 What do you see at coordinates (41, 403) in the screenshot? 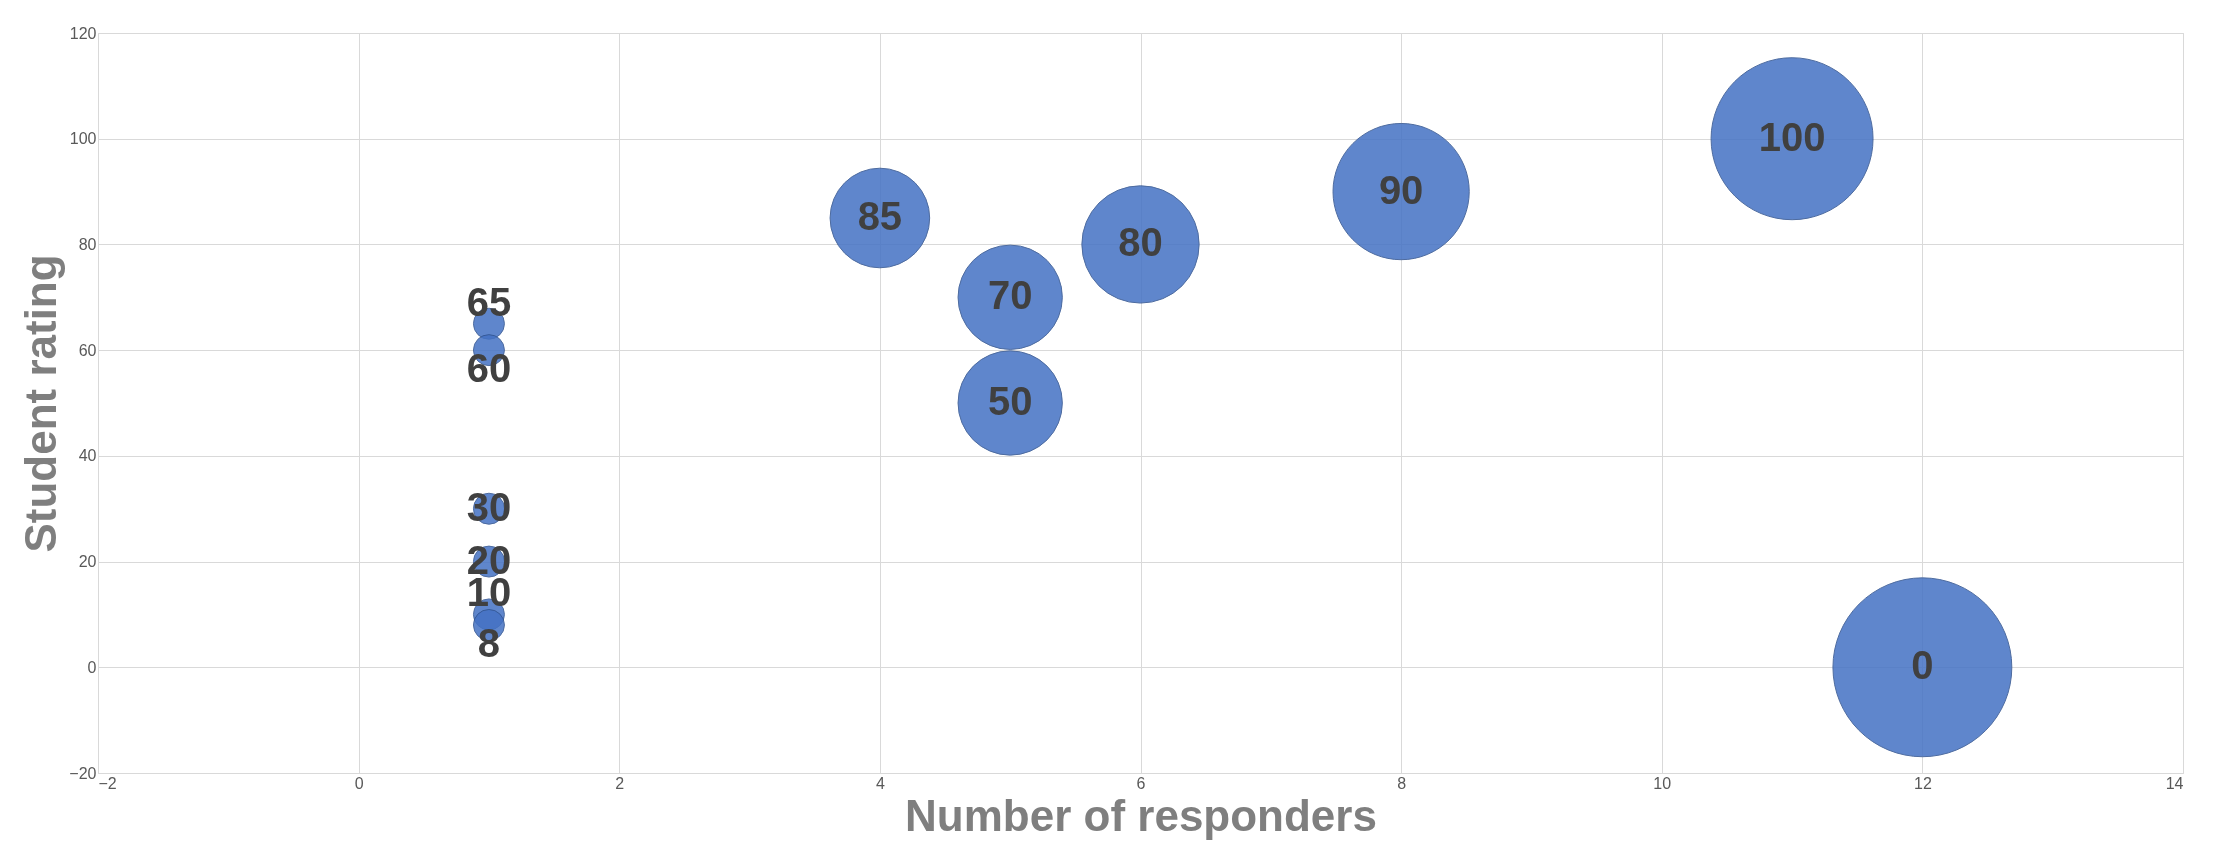
I see `y-axis-title: Student rating` at bounding box center [41, 403].